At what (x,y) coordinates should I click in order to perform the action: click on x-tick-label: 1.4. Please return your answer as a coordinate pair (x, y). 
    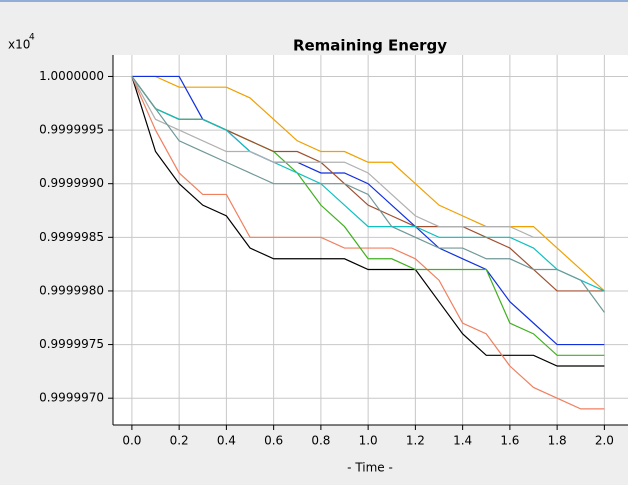
    Looking at the image, I should click on (462, 441).